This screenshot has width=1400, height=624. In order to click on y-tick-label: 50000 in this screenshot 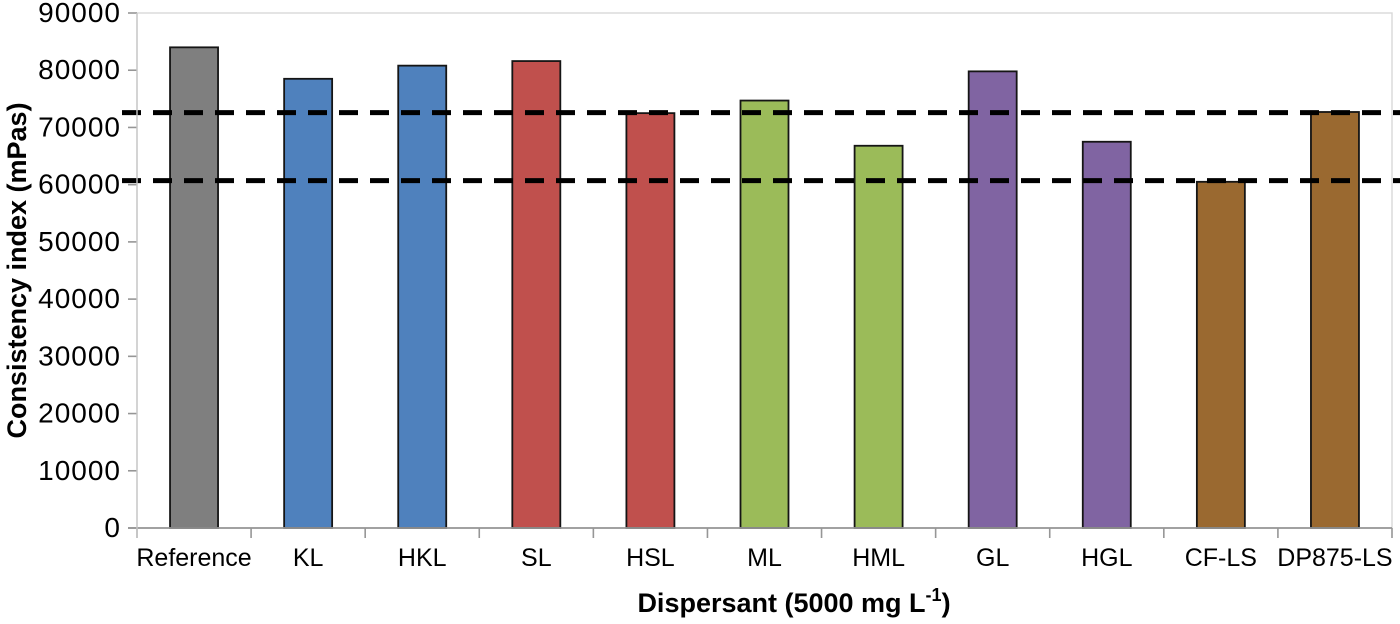, I will do `click(79, 241)`.